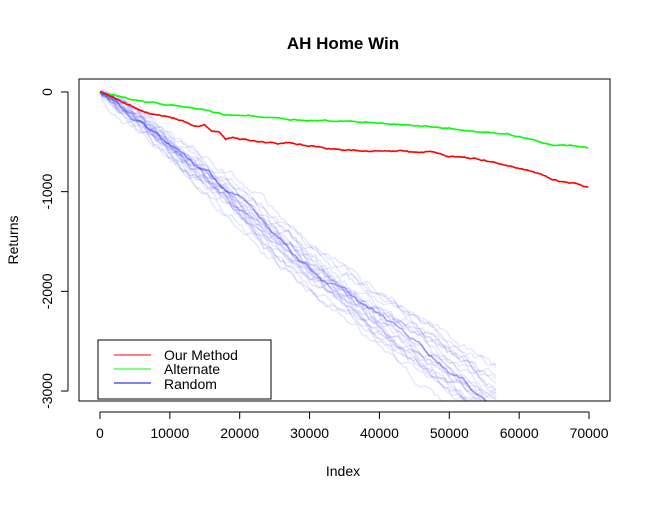  I want to click on y-tick-label: -1000, so click(47, 192).